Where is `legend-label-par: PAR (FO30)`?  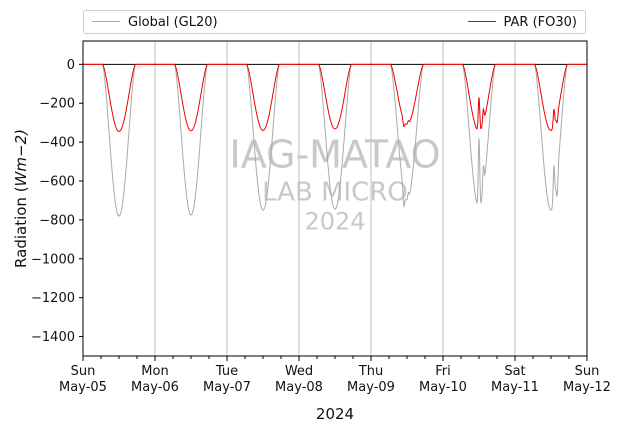 legend-label-par: PAR (FO30) is located at coordinates (540, 22).